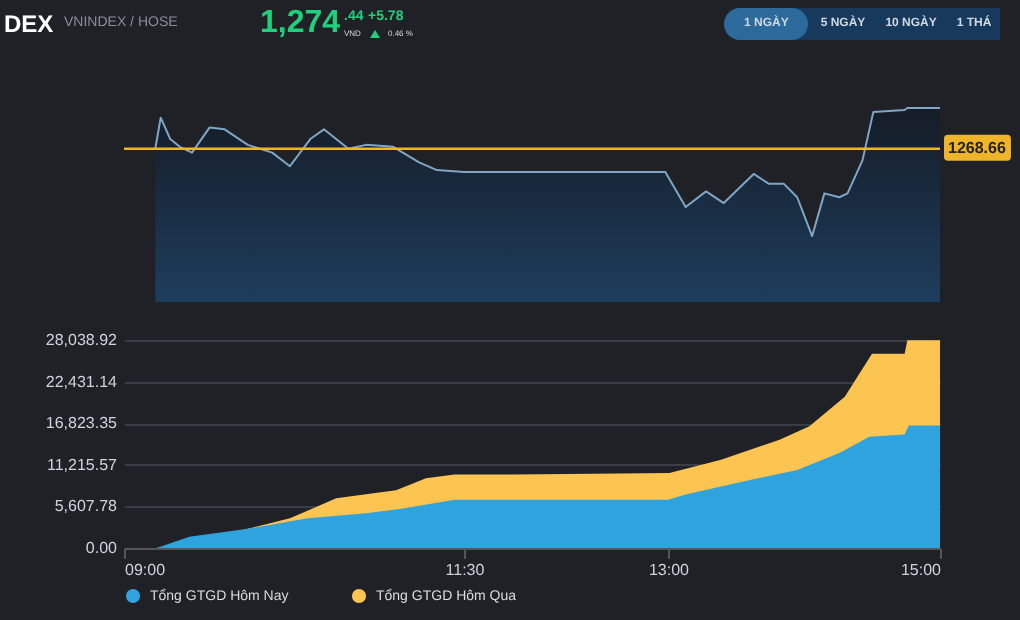 This screenshot has width=1020, height=620. What do you see at coordinates (146, 570) in the screenshot?
I see `x-tick-label: 09:00` at bounding box center [146, 570].